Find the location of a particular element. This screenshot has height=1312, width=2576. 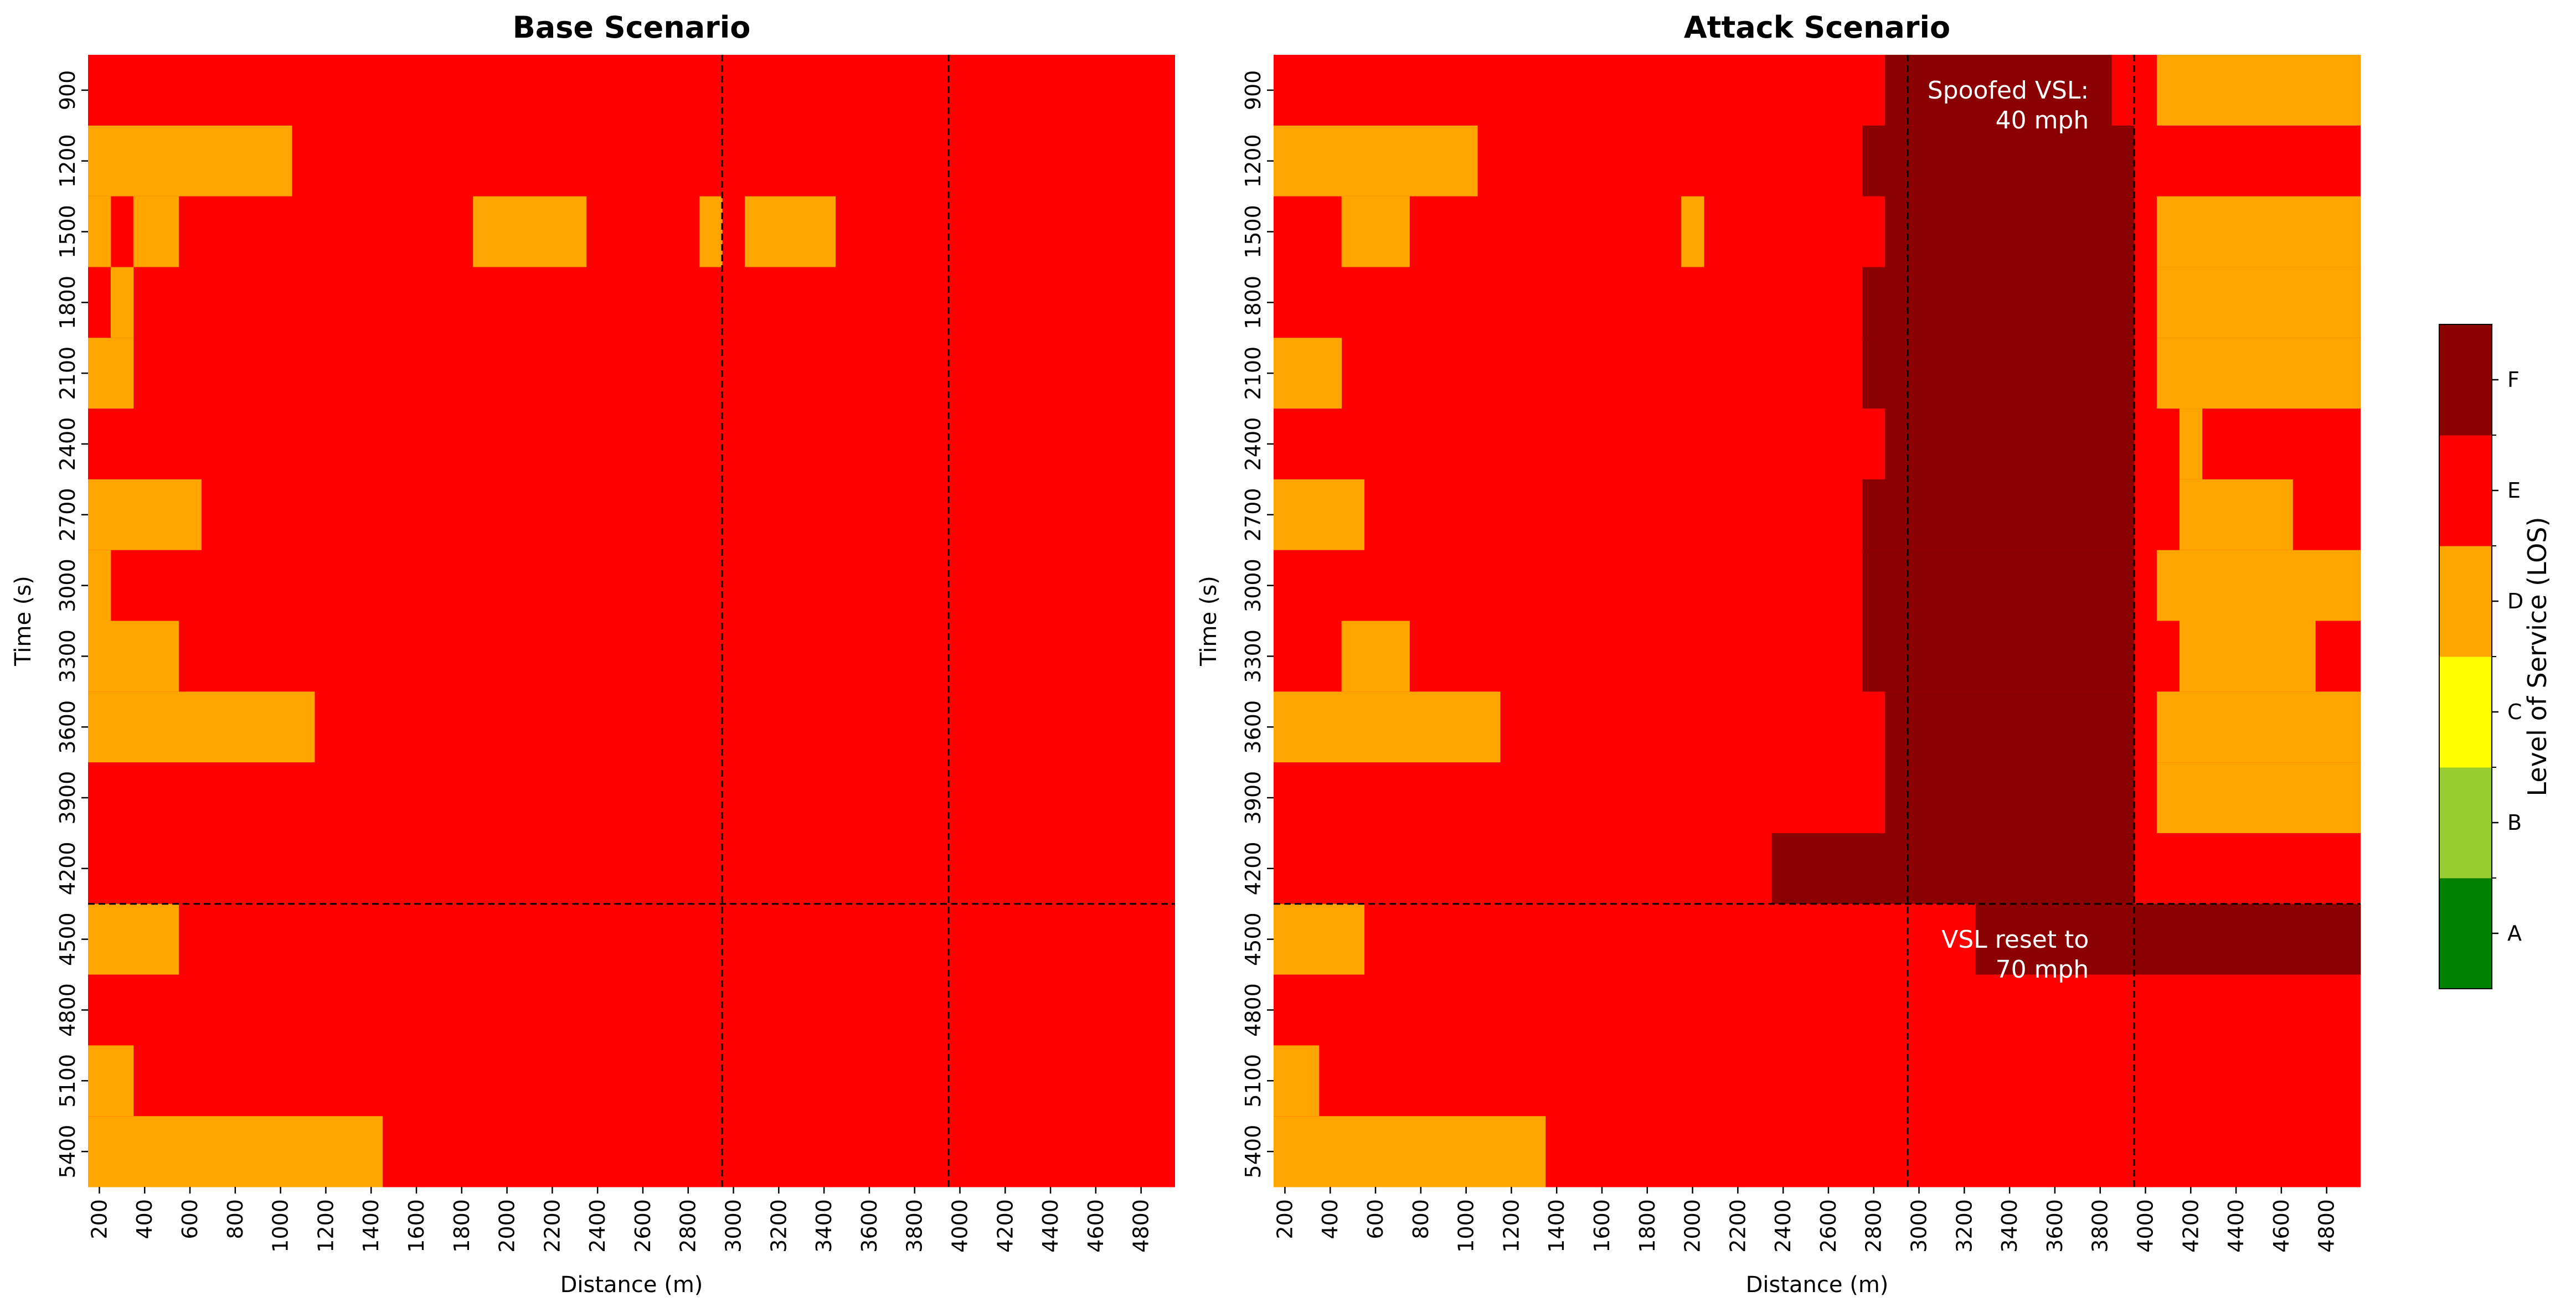

colorbar-tick-label: D is located at coordinates (2515, 601).